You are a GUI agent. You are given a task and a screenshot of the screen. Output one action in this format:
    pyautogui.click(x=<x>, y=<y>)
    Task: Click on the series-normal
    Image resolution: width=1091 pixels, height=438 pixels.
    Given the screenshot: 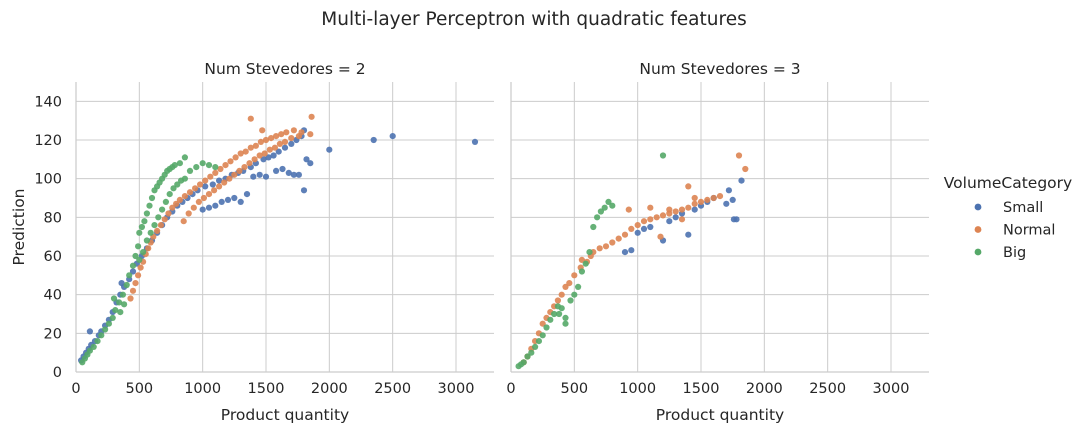 What is the action you would take?
    pyautogui.click(x=221, y=207)
    